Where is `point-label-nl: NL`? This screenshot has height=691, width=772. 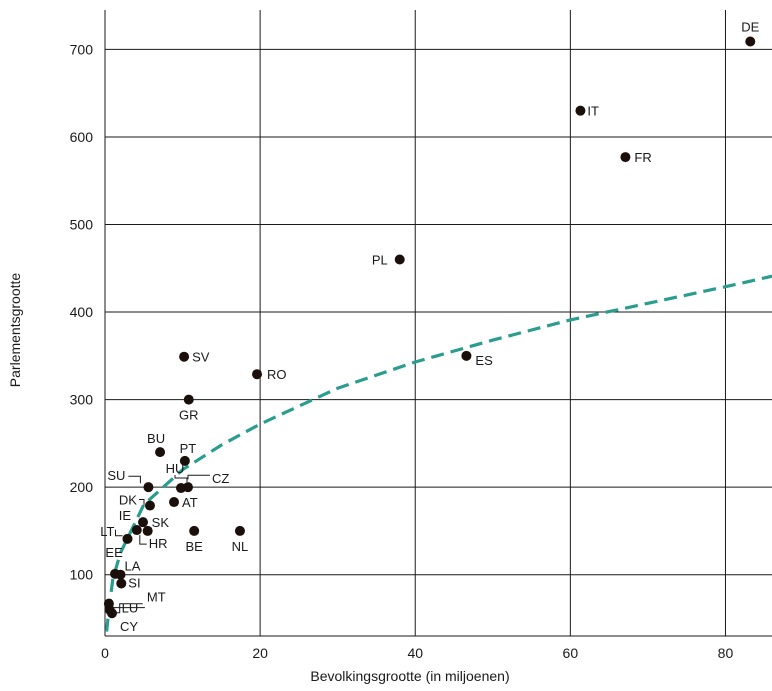 point-label-nl: NL is located at coordinates (240, 546).